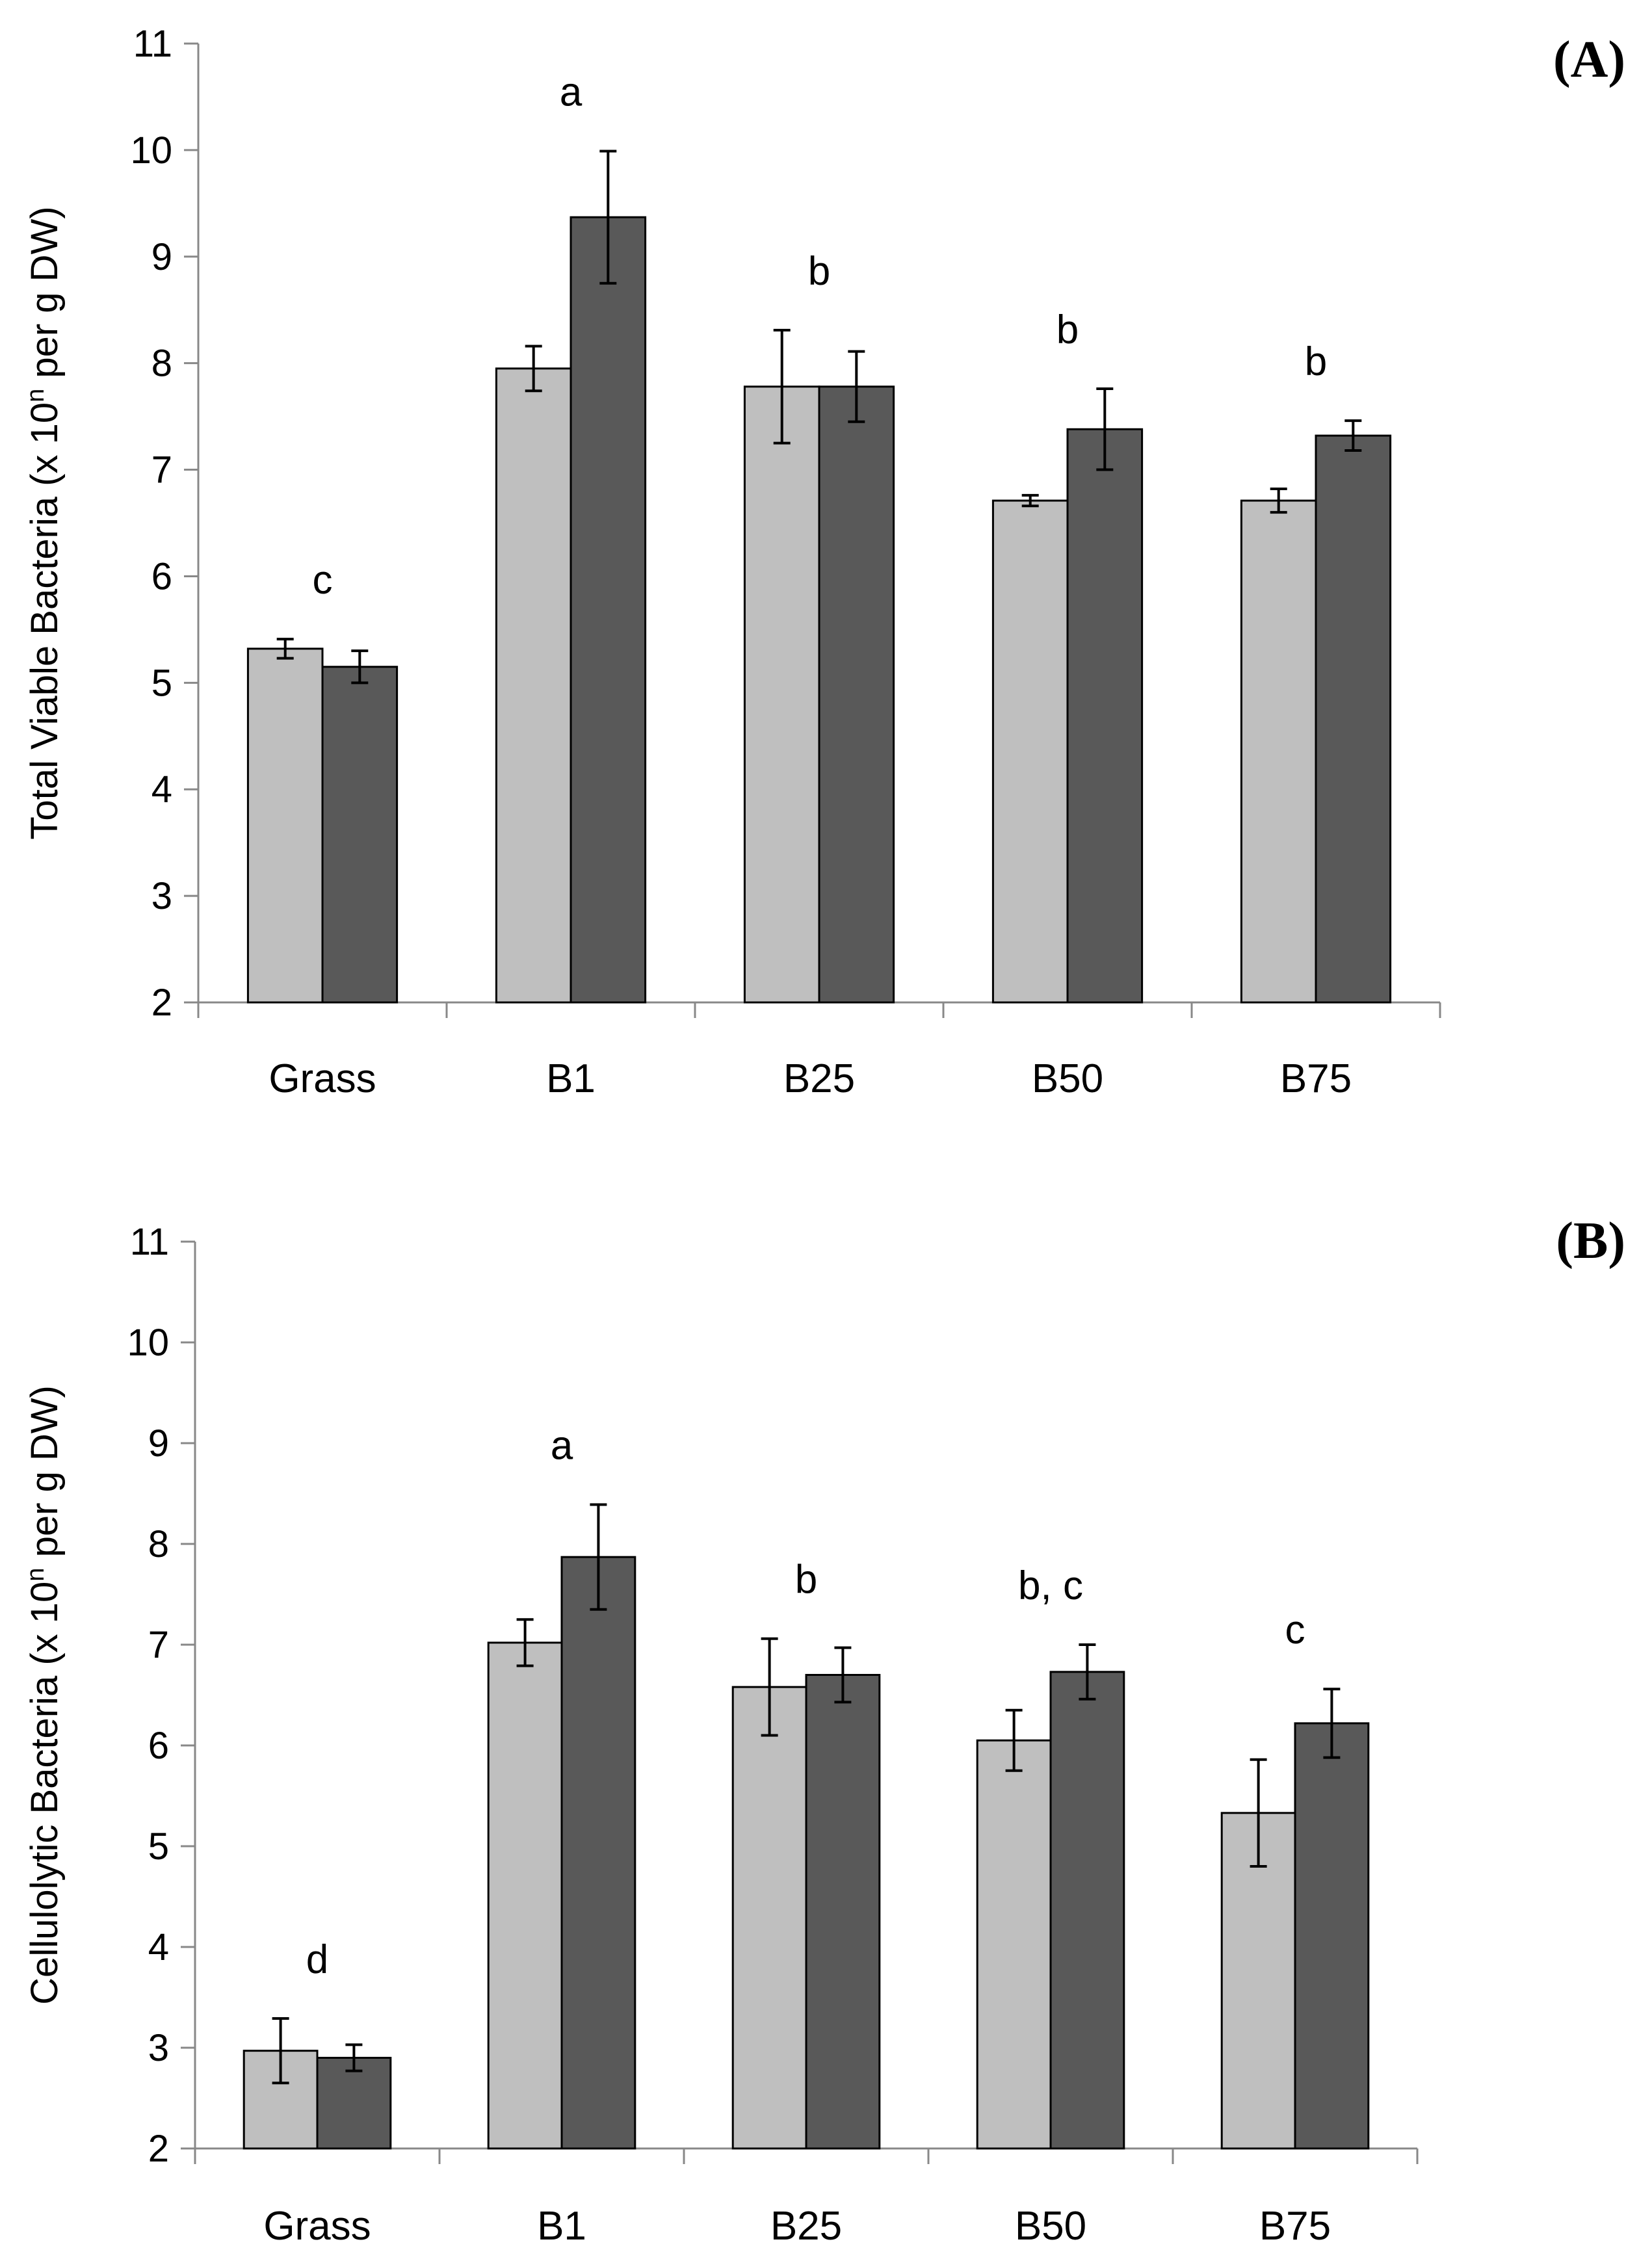  Describe the element at coordinates (1589, 59) in the screenshot. I see `panel-label: (A)` at that location.